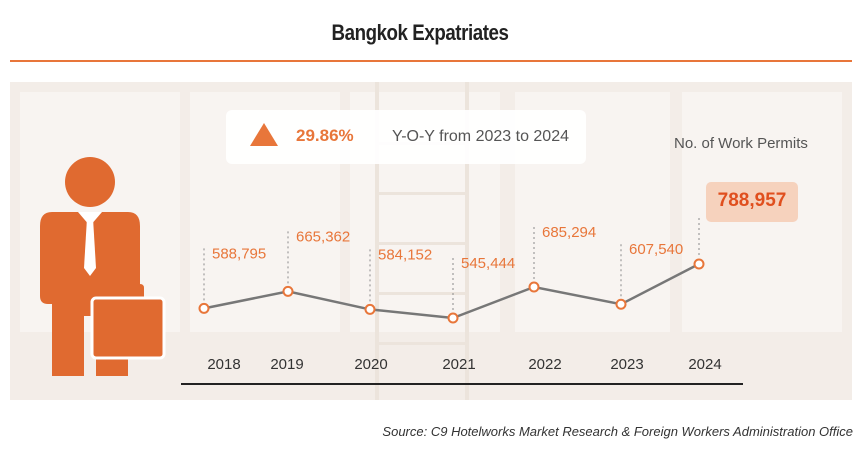 Image resolution: width=865 pixels, height=468 pixels. Describe the element at coordinates (462, 384) in the screenshot. I see `x-axis-line` at that location.